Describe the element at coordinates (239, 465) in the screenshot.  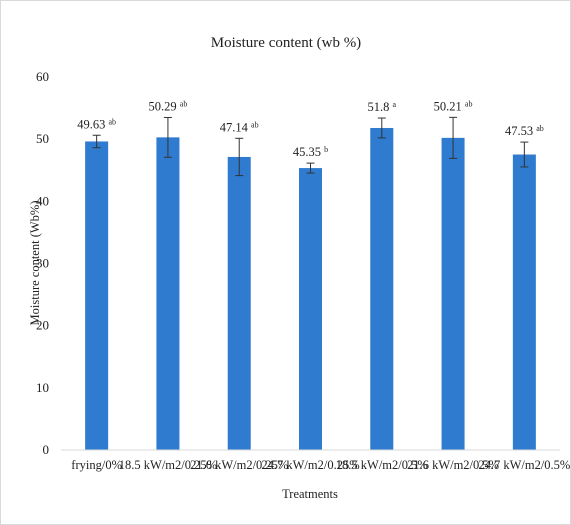
I see `x-tick-label: 21.6 kW/m2/0.25%` at that location.